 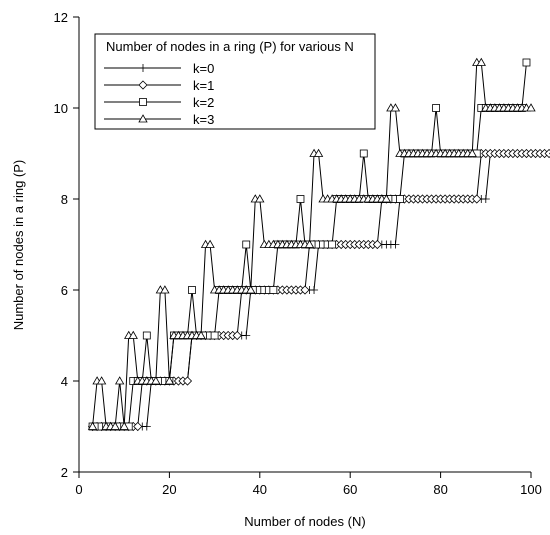 What do you see at coordinates (169, 489) in the screenshot?
I see `x-tick-label: 20` at bounding box center [169, 489].